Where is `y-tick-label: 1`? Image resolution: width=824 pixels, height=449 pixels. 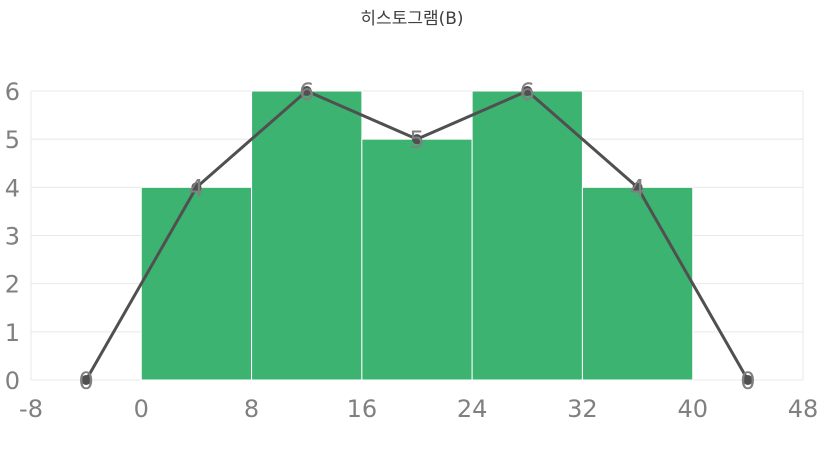 y-tick-label: 1 is located at coordinates (12, 333).